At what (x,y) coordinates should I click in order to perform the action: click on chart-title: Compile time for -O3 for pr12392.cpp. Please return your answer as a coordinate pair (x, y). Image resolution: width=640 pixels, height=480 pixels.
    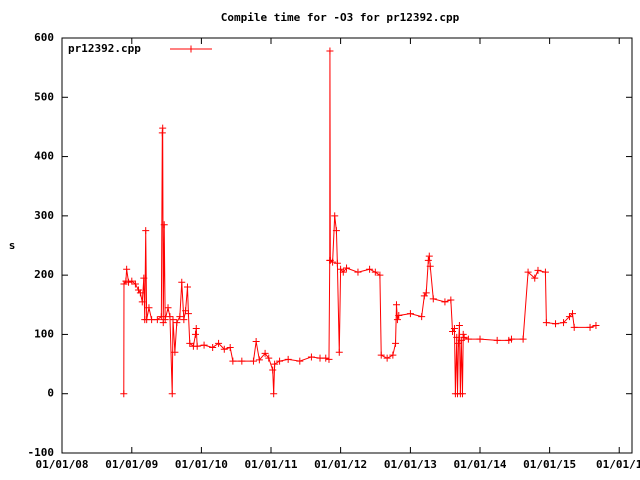
    Looking at the image, I should click on (340, 17).